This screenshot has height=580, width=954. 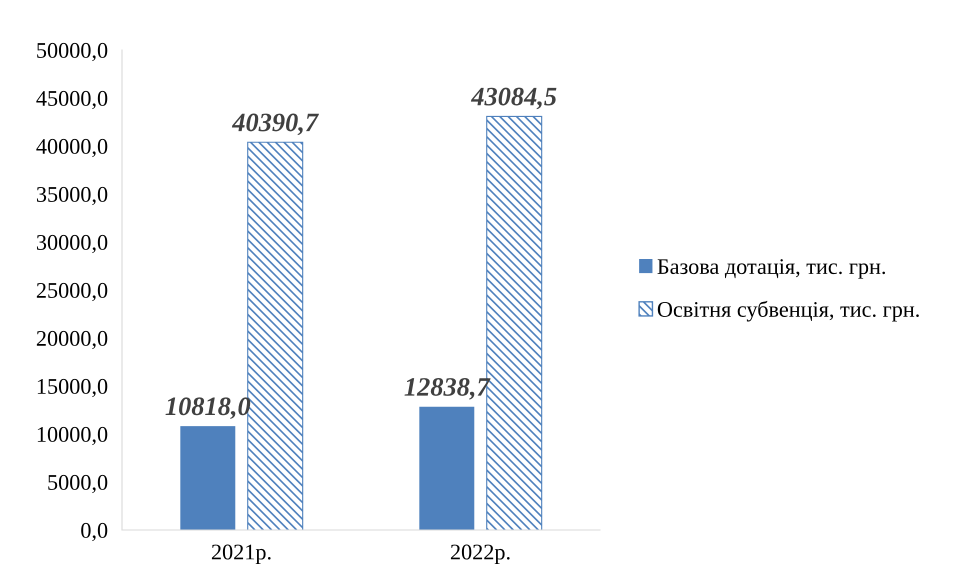 What do you see at coordinates (72, 244) in the screenshot?
I see `y-tick-label: 30000,0` at bounding box center [72, 244].